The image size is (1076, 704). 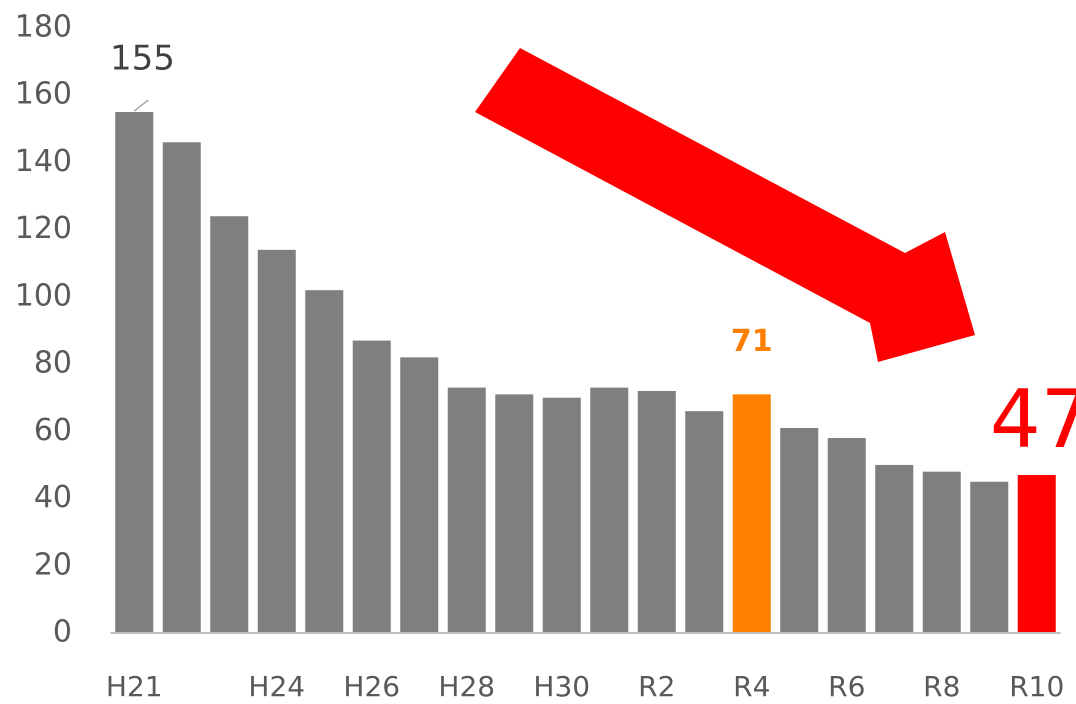 I want to click on y-tick-label: 140, so click(x=43, y=161).